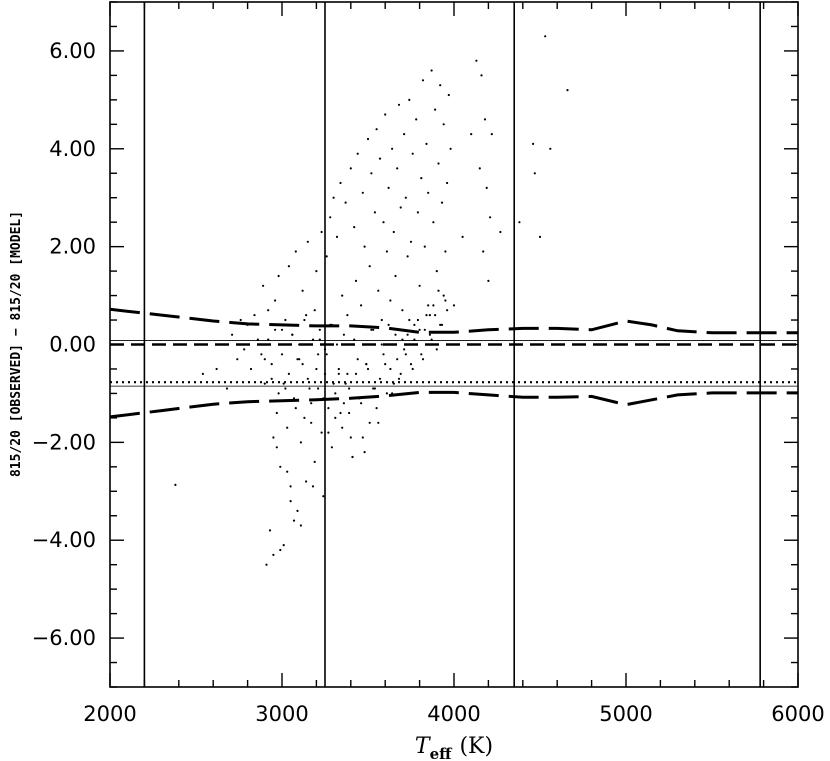 The image size is (830, 761). I want to click on x-axis-subscript: eff, so click(442, 753).